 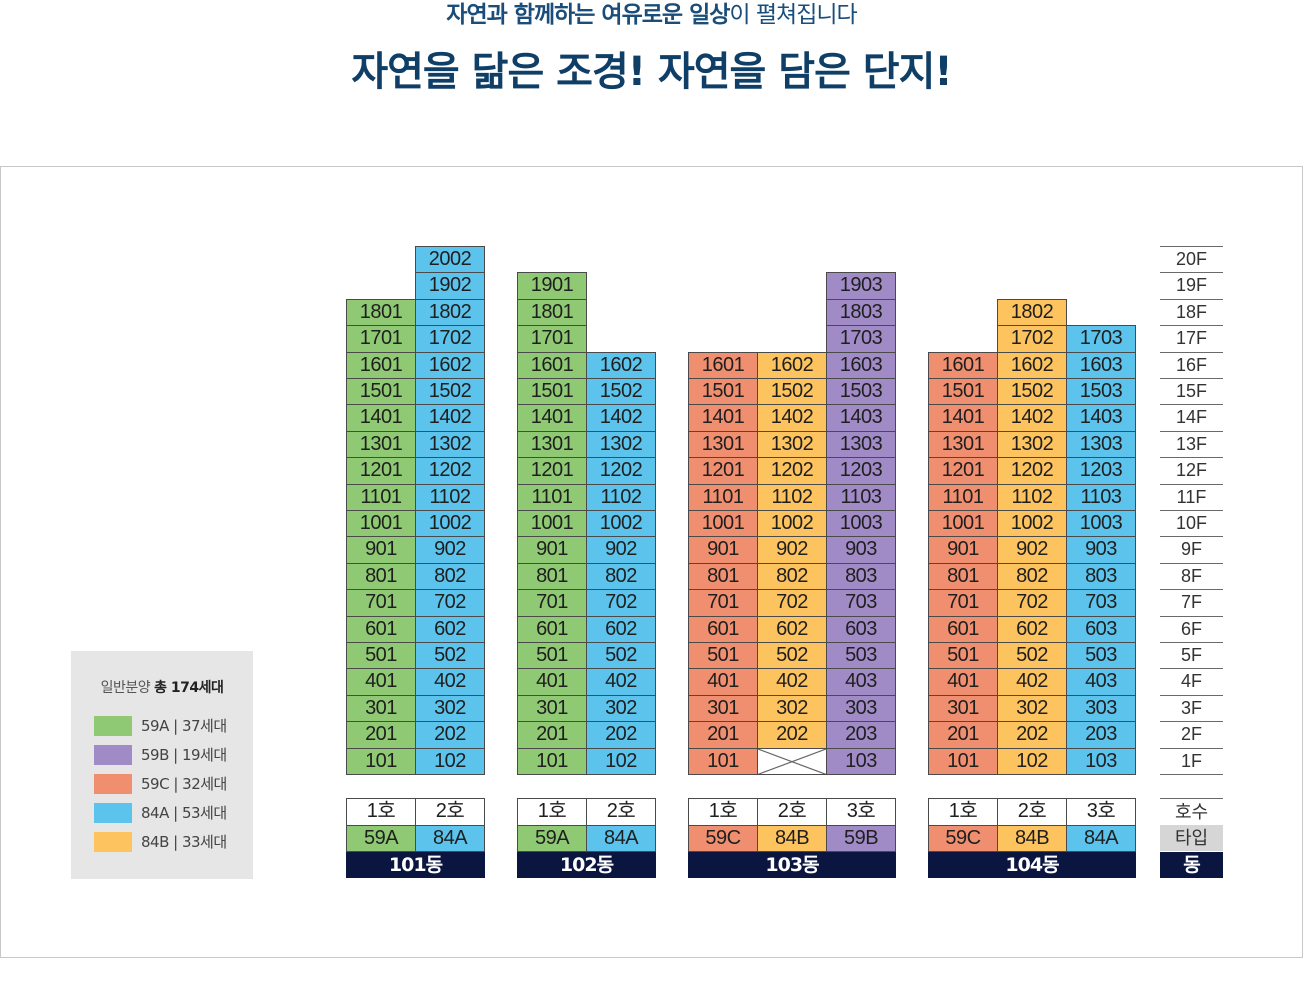 What do you see at coordinates (1191, 443) in the screenshot?
I see `floor-label: 13F` at bounding box center [1191, 443].